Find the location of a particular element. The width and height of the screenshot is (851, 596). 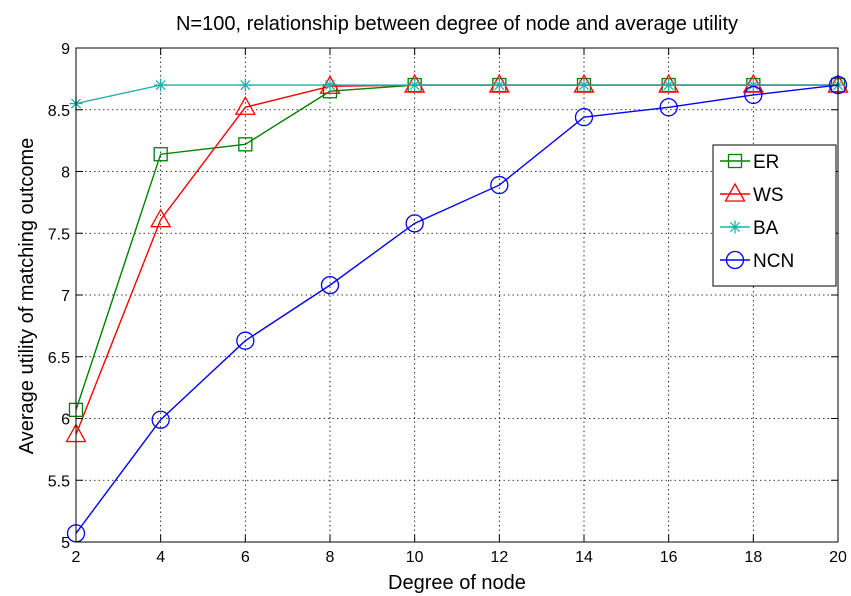

y-tick-label: 7 is located at coordinates (65, 296).